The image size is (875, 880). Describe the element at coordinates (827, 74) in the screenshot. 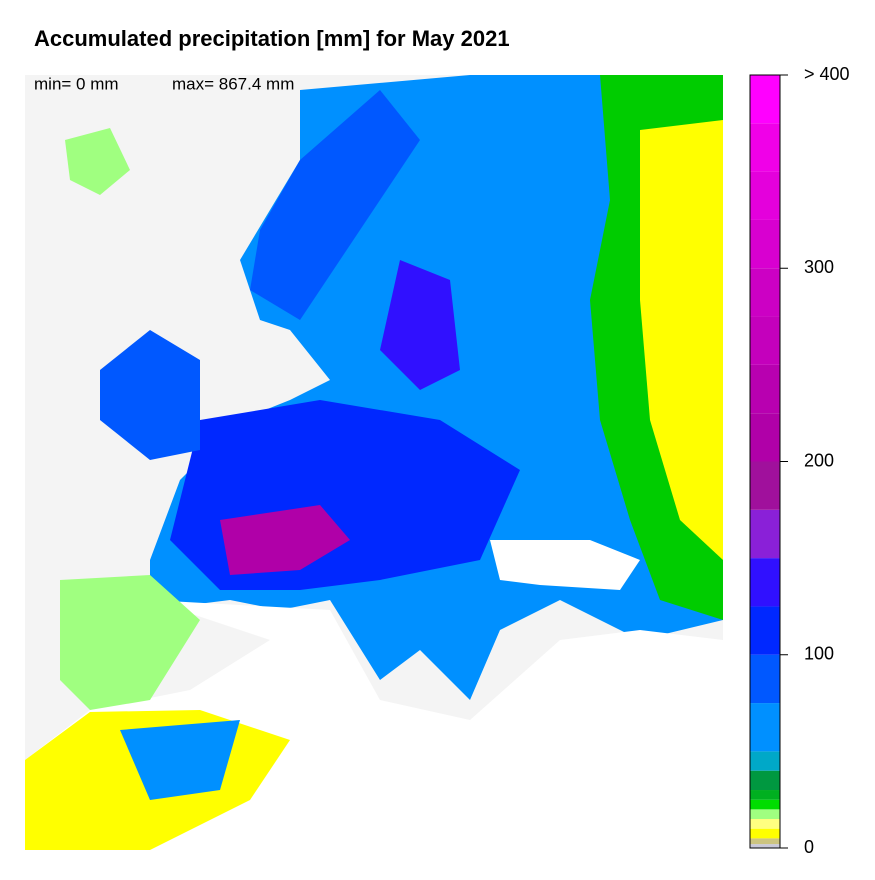

I see `colorbar-tick-label: > 400` at that location.